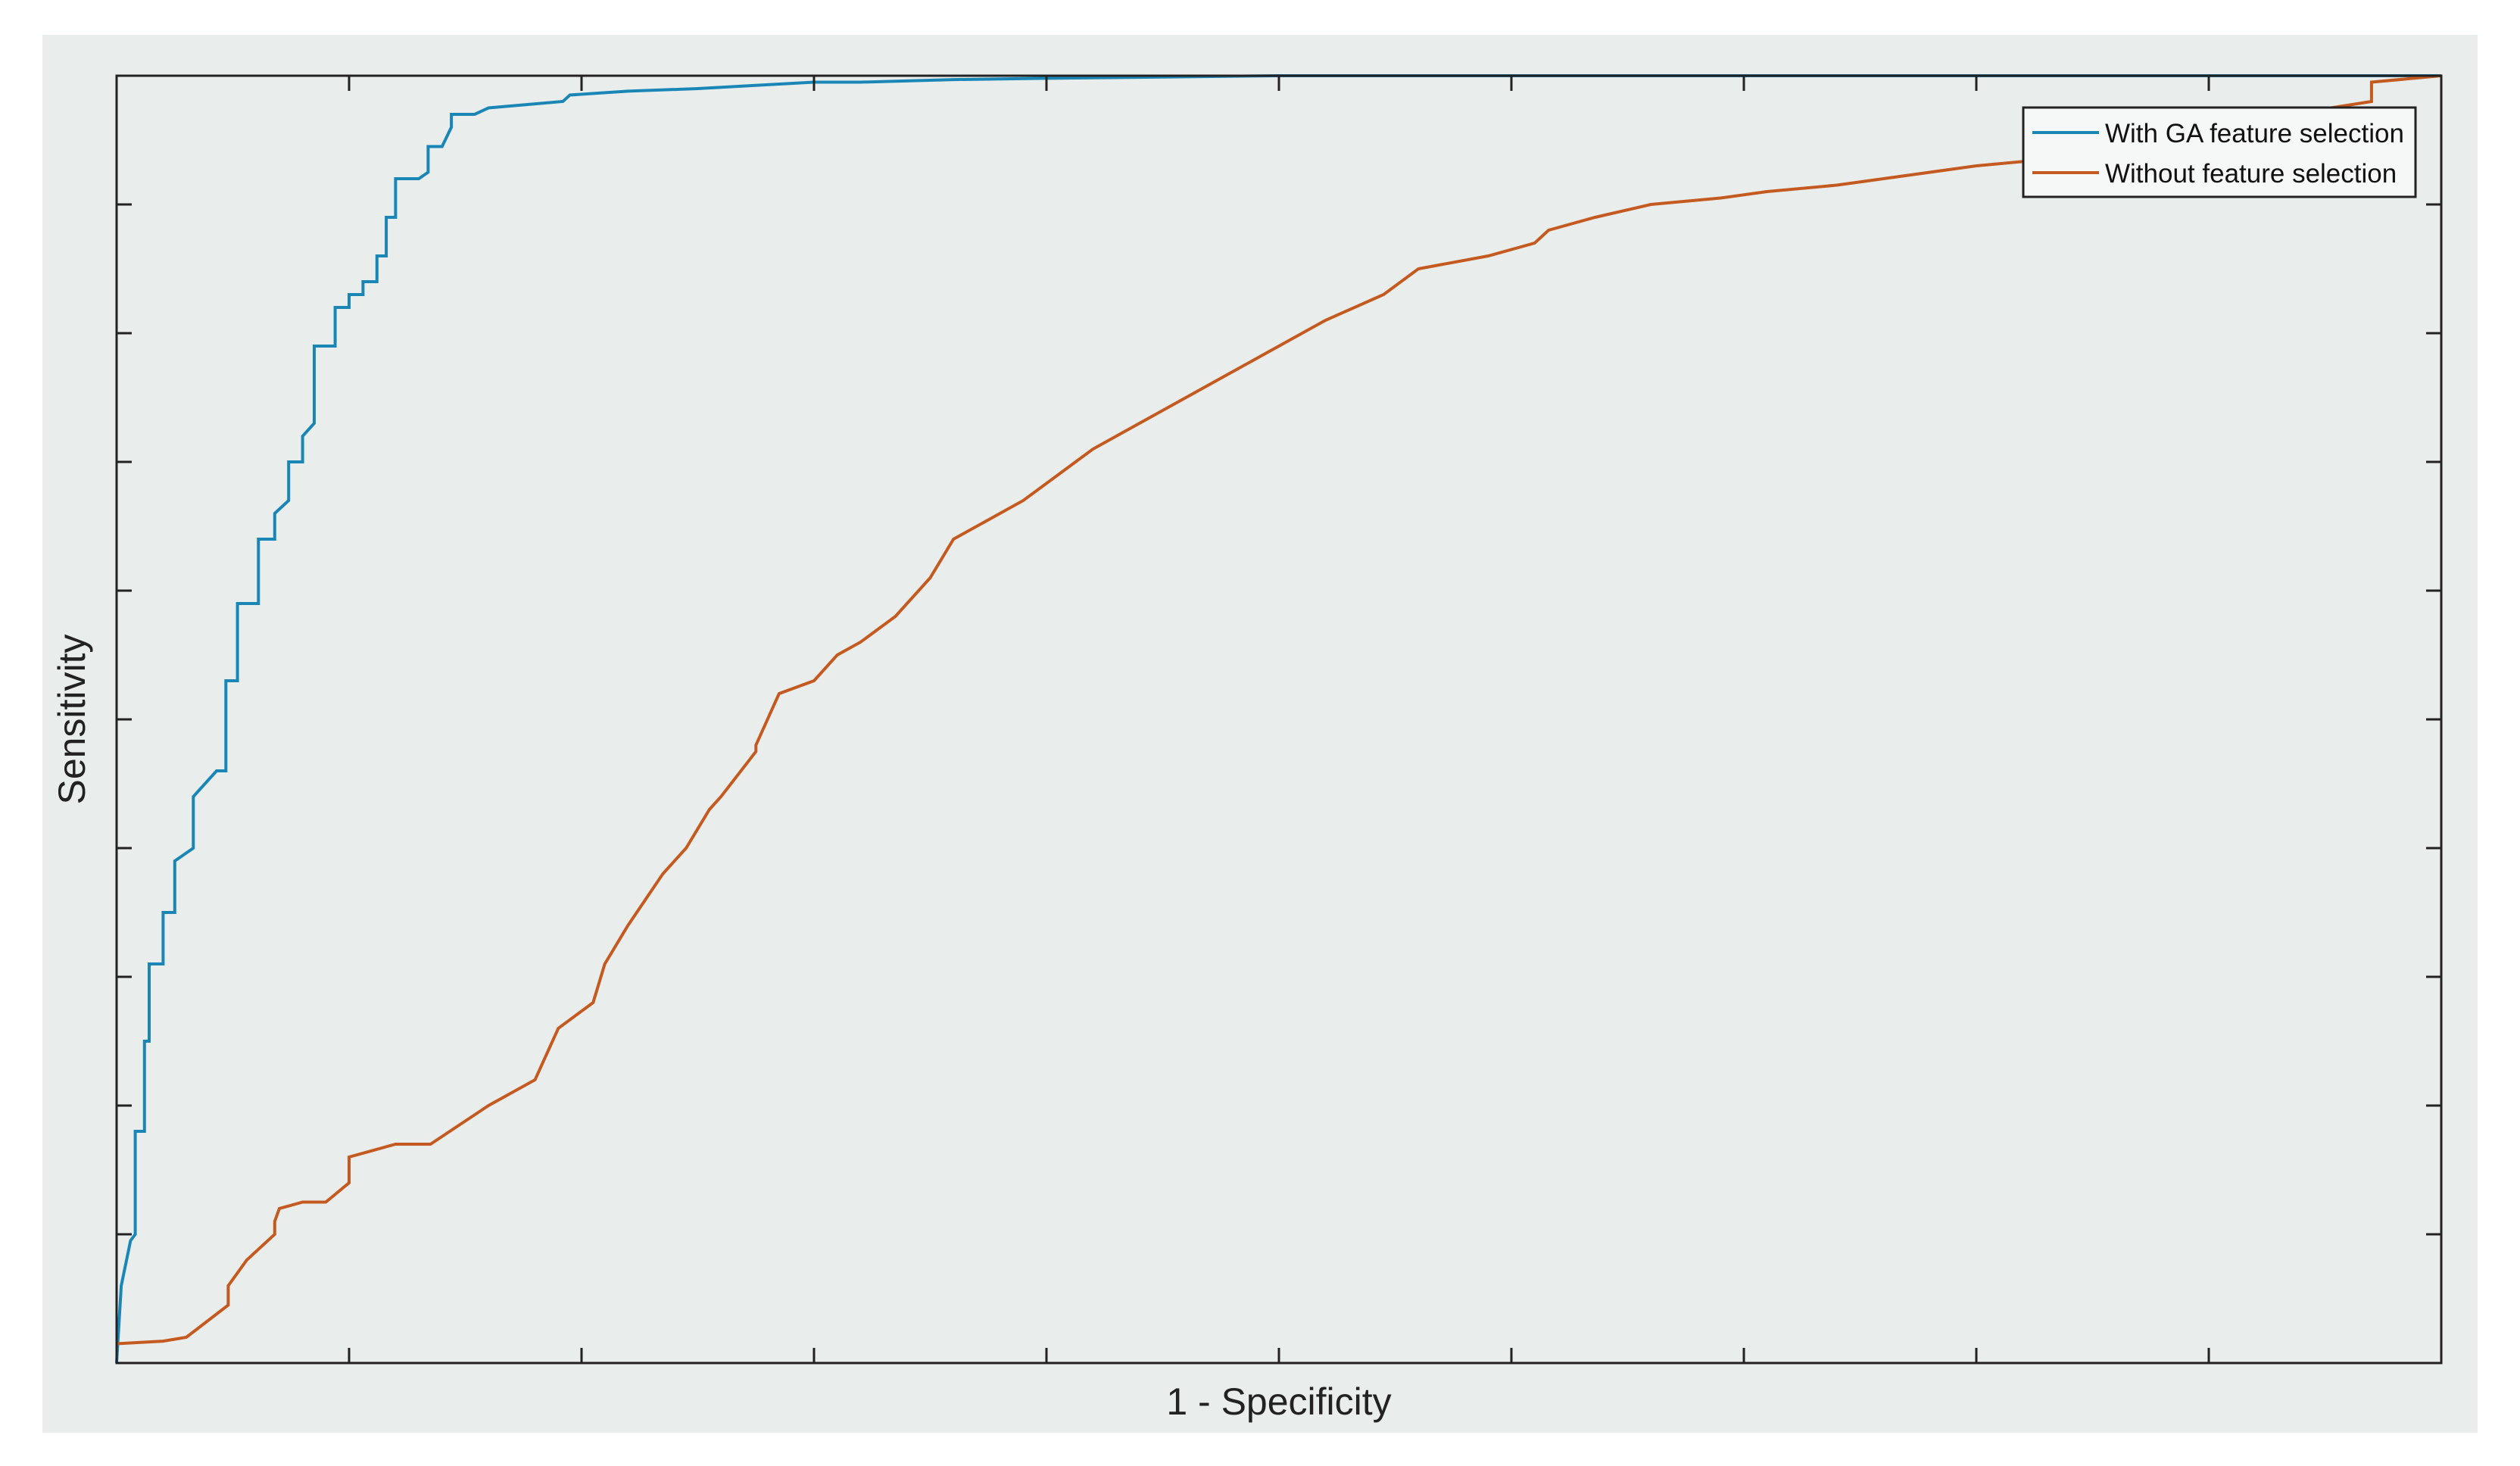 The width and height of the screenshot is (2520, 1466). I want to click on y-axis-label: Sensitivity, so click(72, 719).